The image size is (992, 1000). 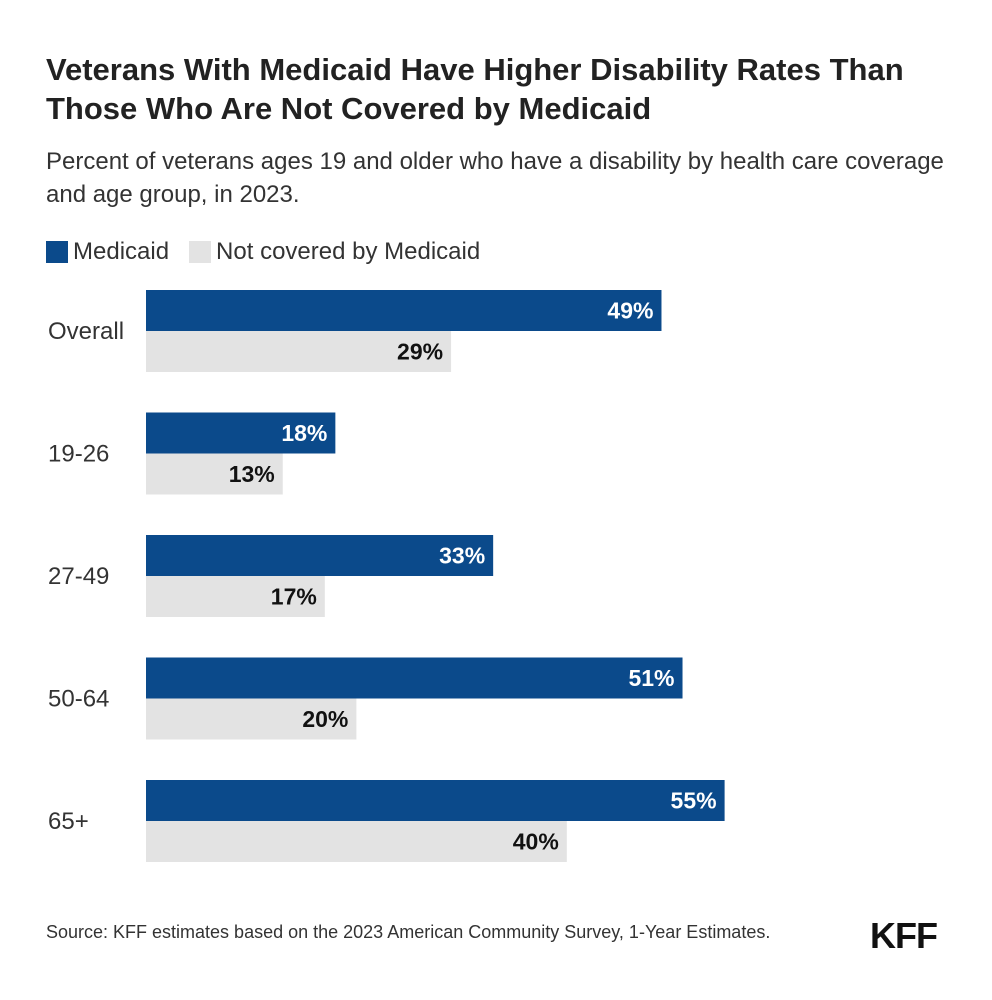 I want to click on value-label-not-covered-by-medicaid-65: 40%, so click(x=536, y=842).